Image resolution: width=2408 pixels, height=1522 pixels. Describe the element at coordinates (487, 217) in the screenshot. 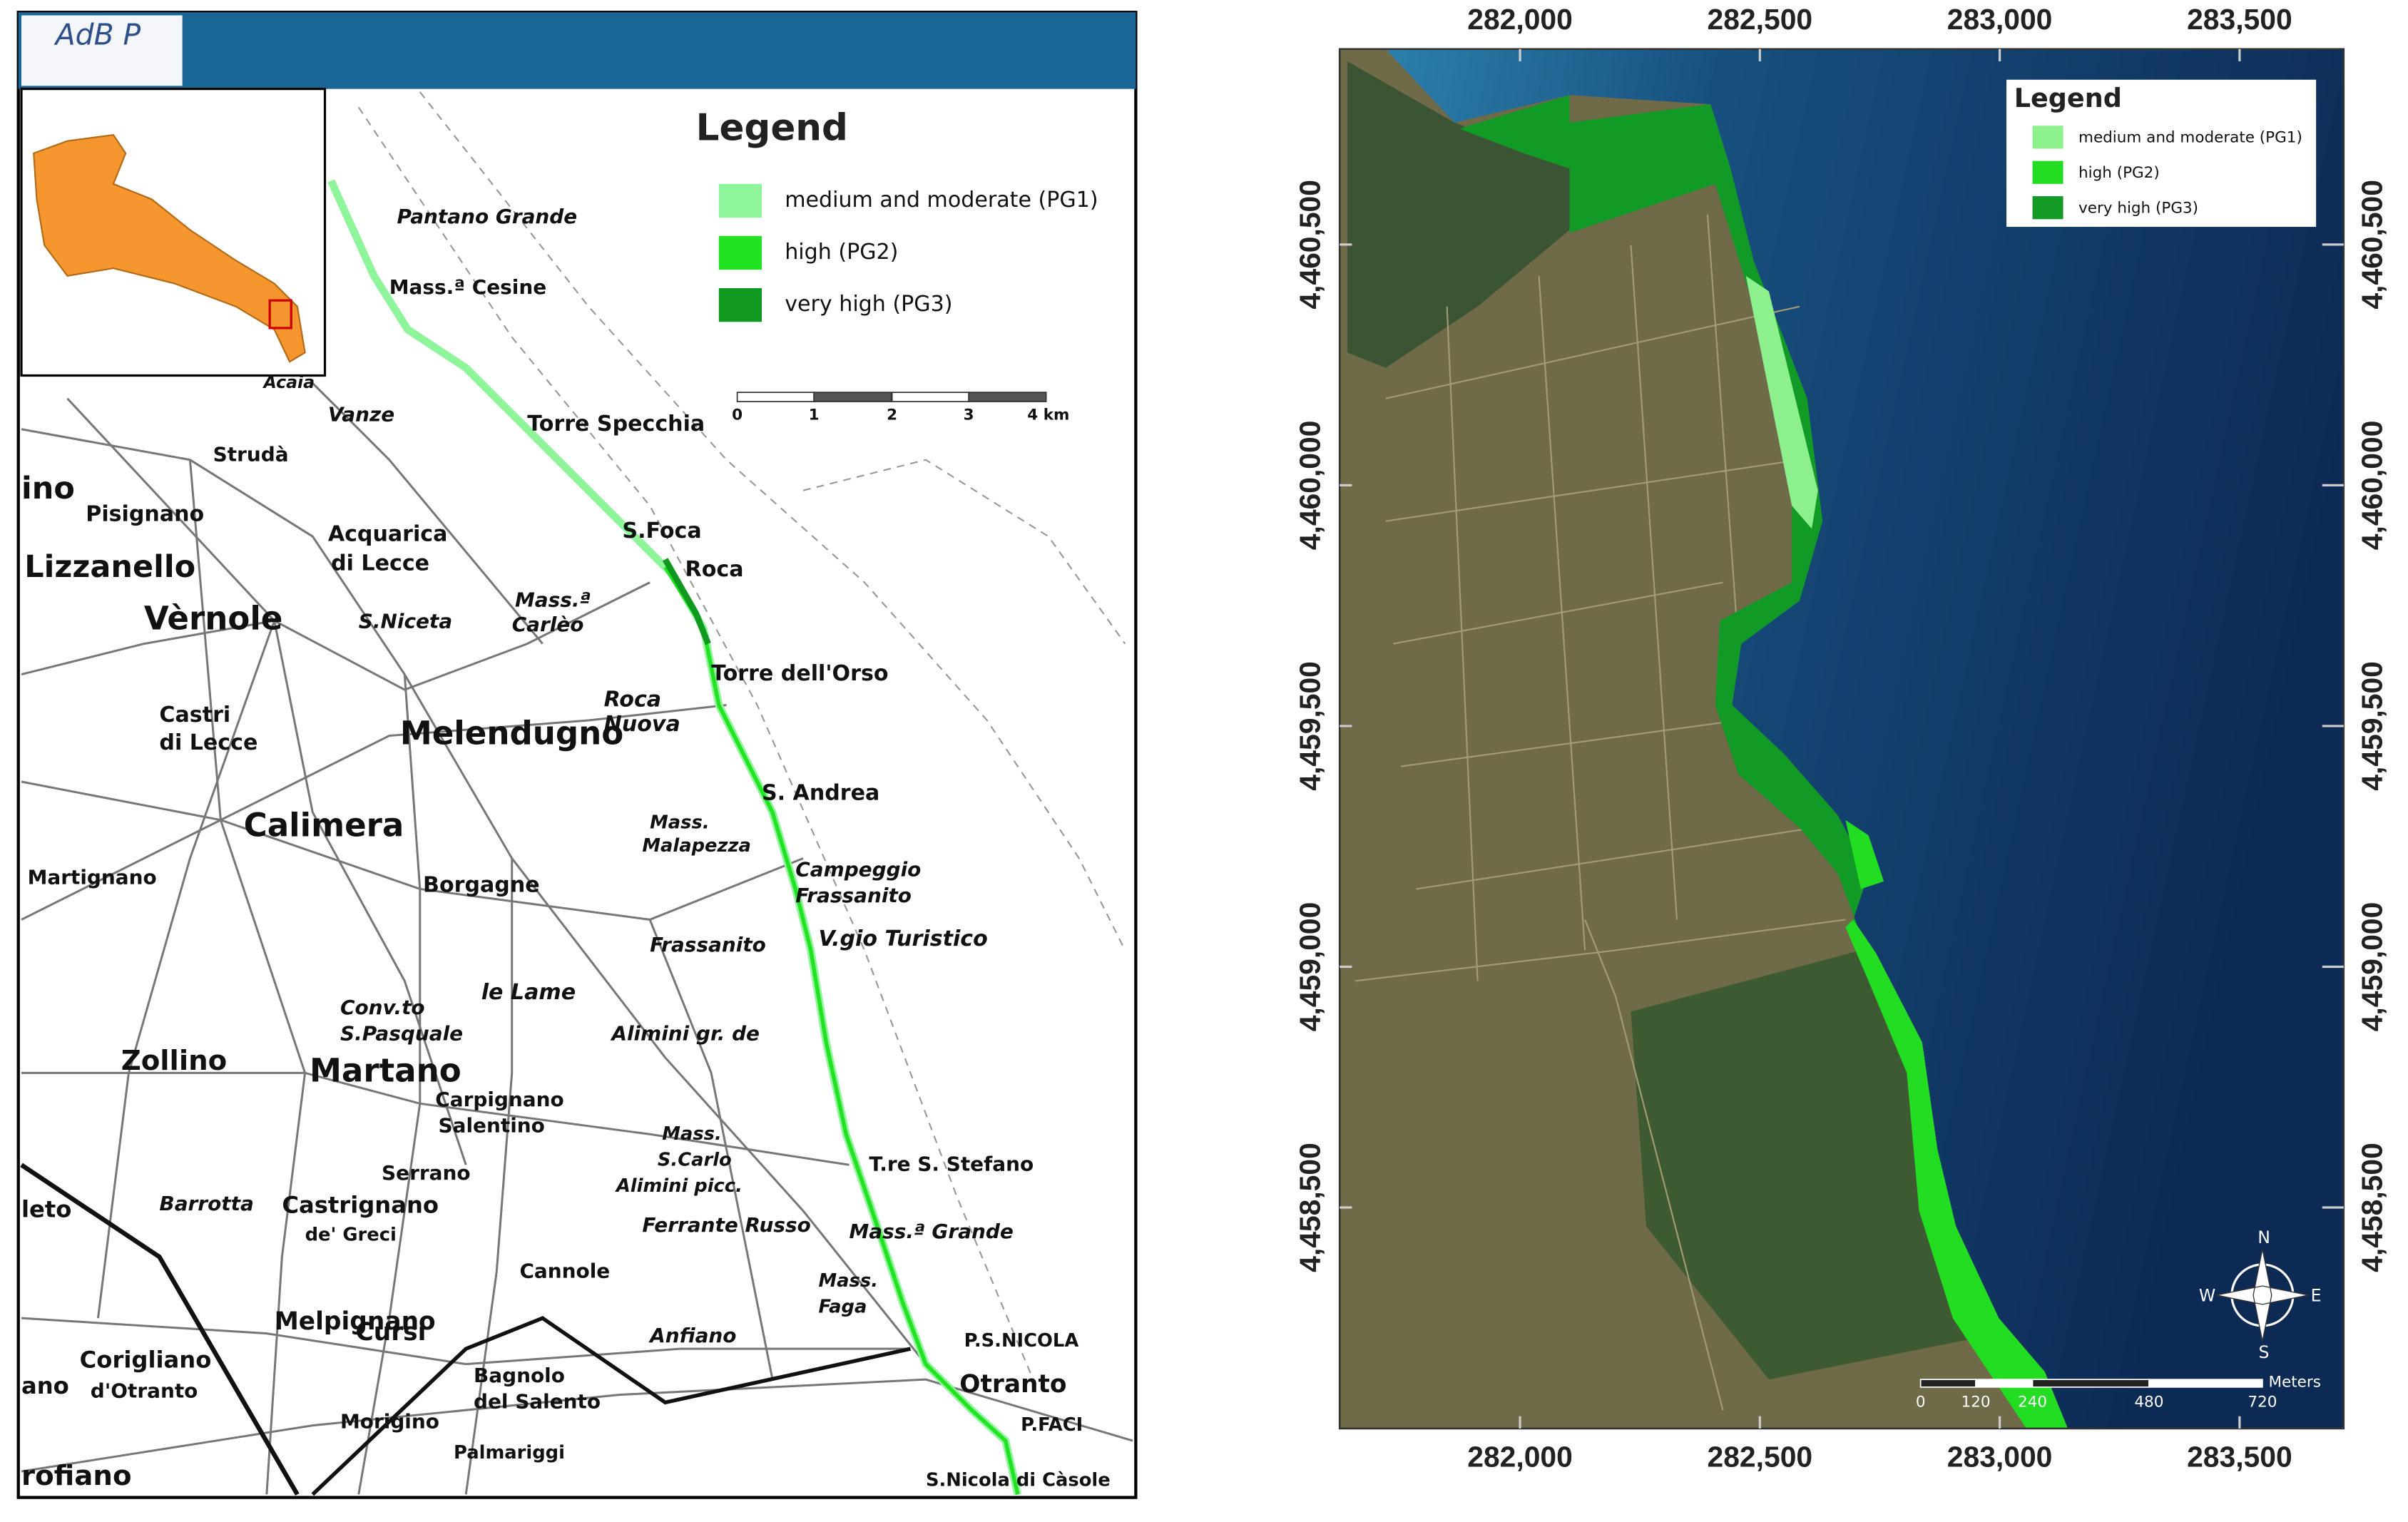

I see `place-name: Pantano Grande` at that location.